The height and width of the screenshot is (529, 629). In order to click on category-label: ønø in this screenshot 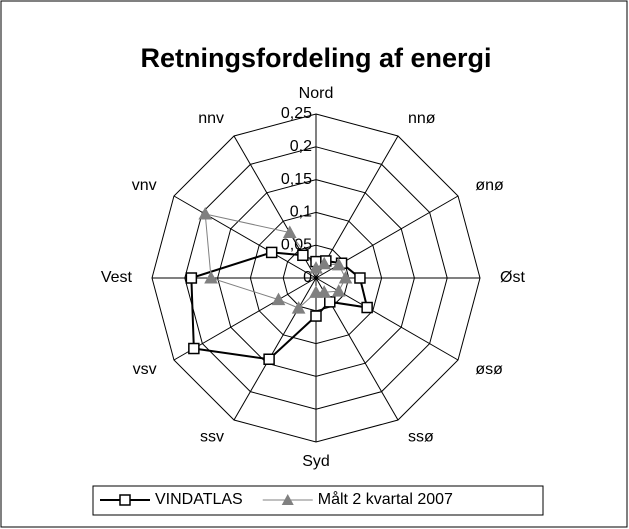, I will do `click(489, 185)`.